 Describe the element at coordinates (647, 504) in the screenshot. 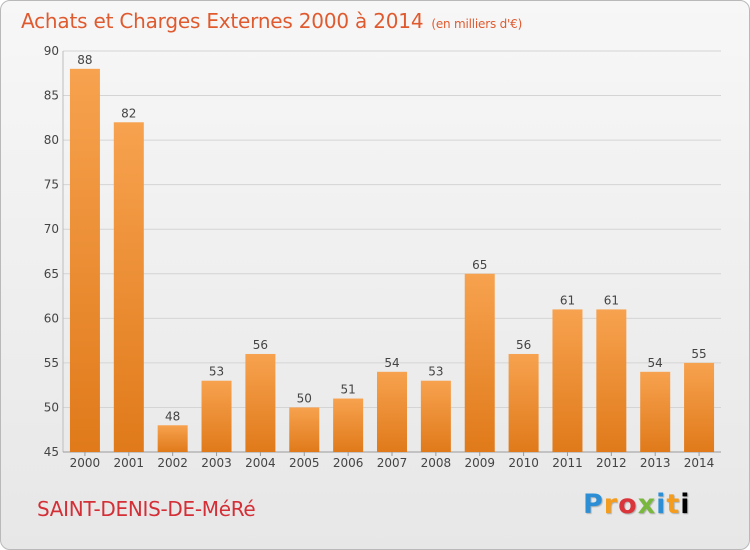

I see `logo-letter: x` at that location.